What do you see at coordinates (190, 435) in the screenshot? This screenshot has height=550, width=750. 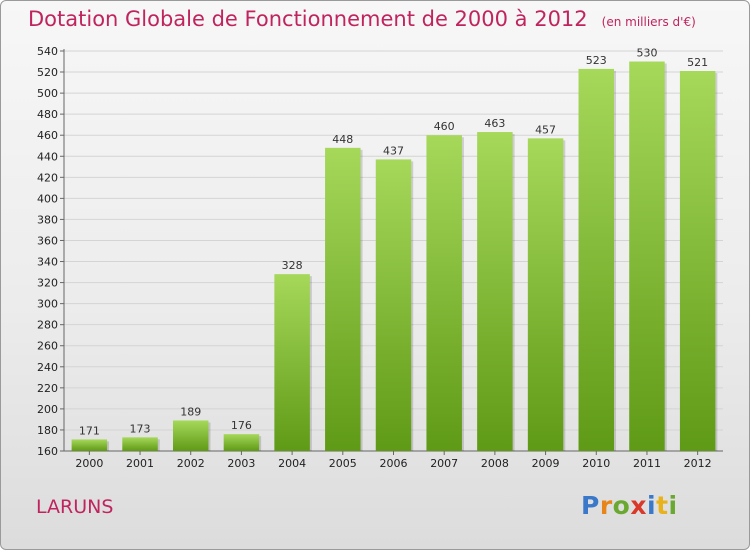 I see `bar-2002` at bounding box center [190, 435].